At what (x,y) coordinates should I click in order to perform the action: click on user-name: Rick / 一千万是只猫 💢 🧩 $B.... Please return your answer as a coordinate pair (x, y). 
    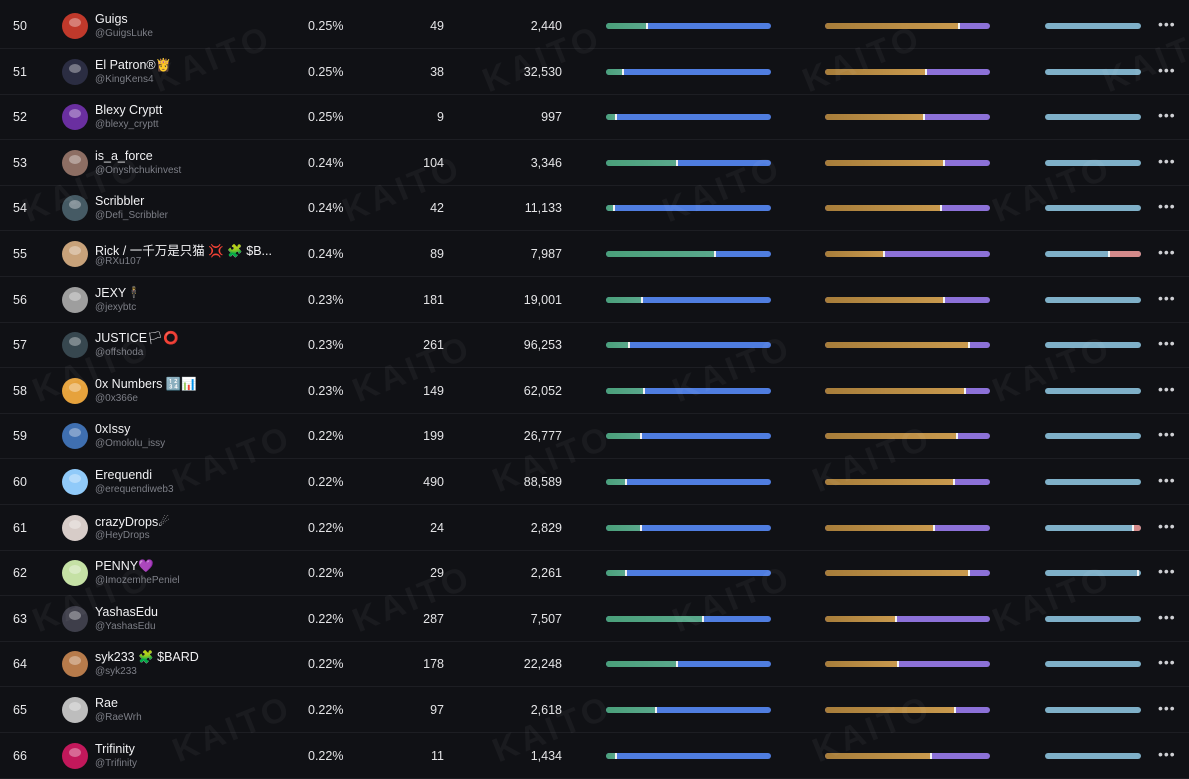
    Looking at the image, I should click on (183, 251).